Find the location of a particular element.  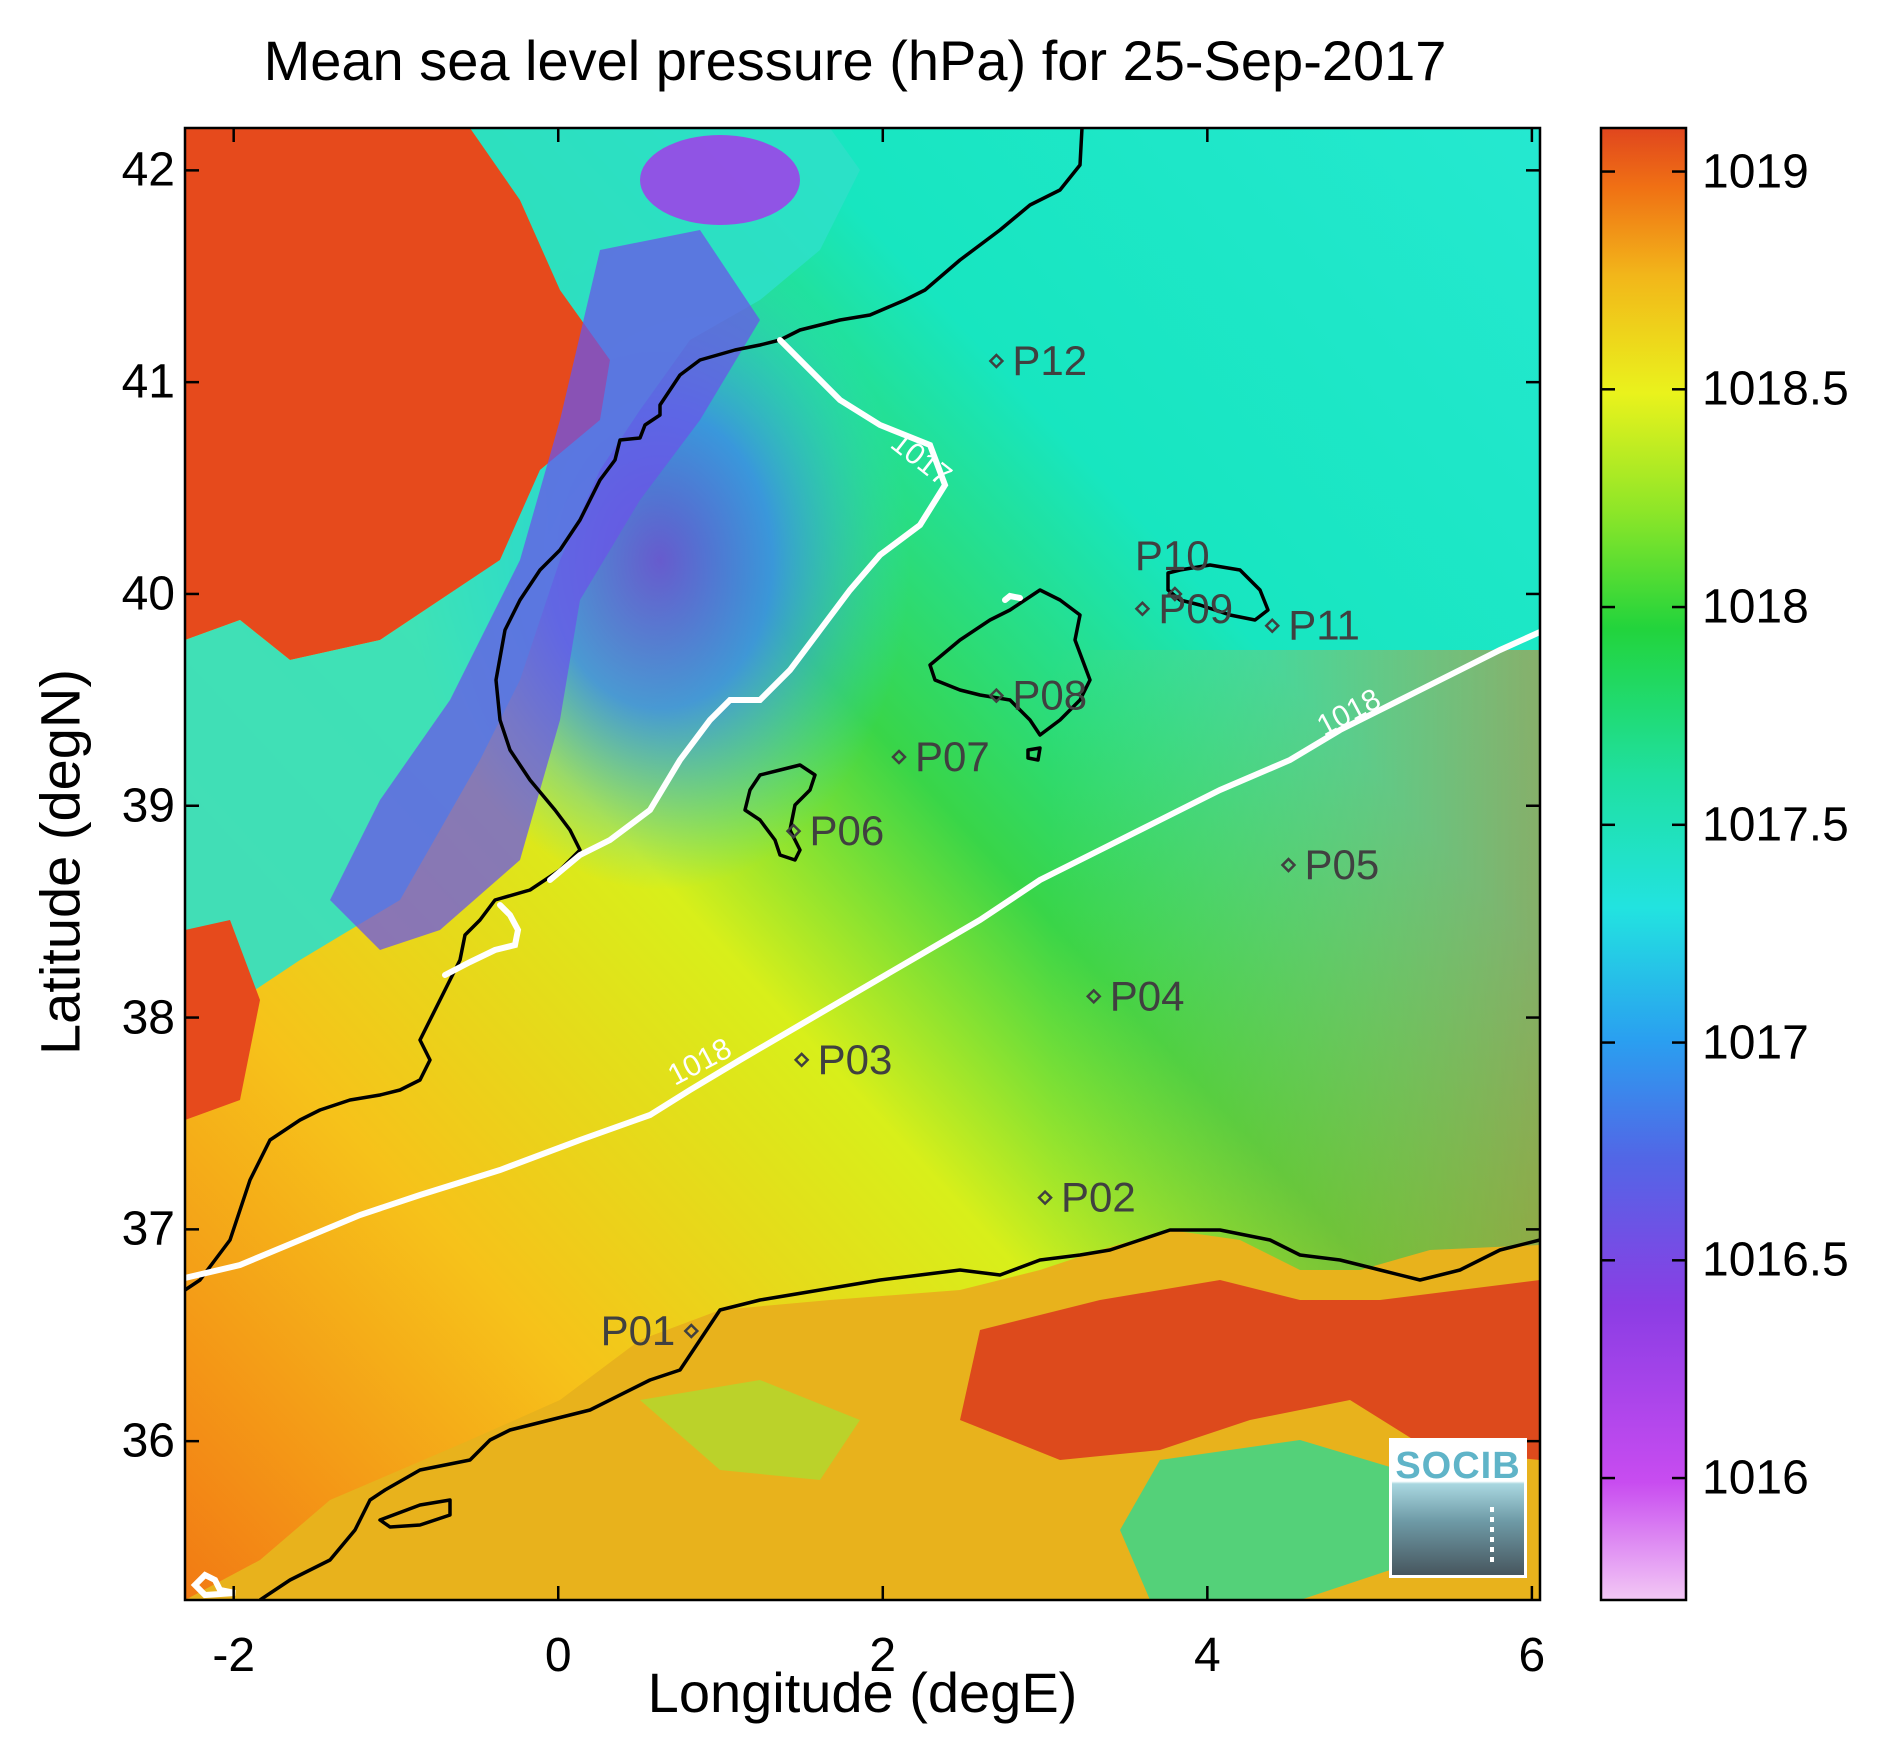

station-label: P04 is located at coordinates (1147, 995).